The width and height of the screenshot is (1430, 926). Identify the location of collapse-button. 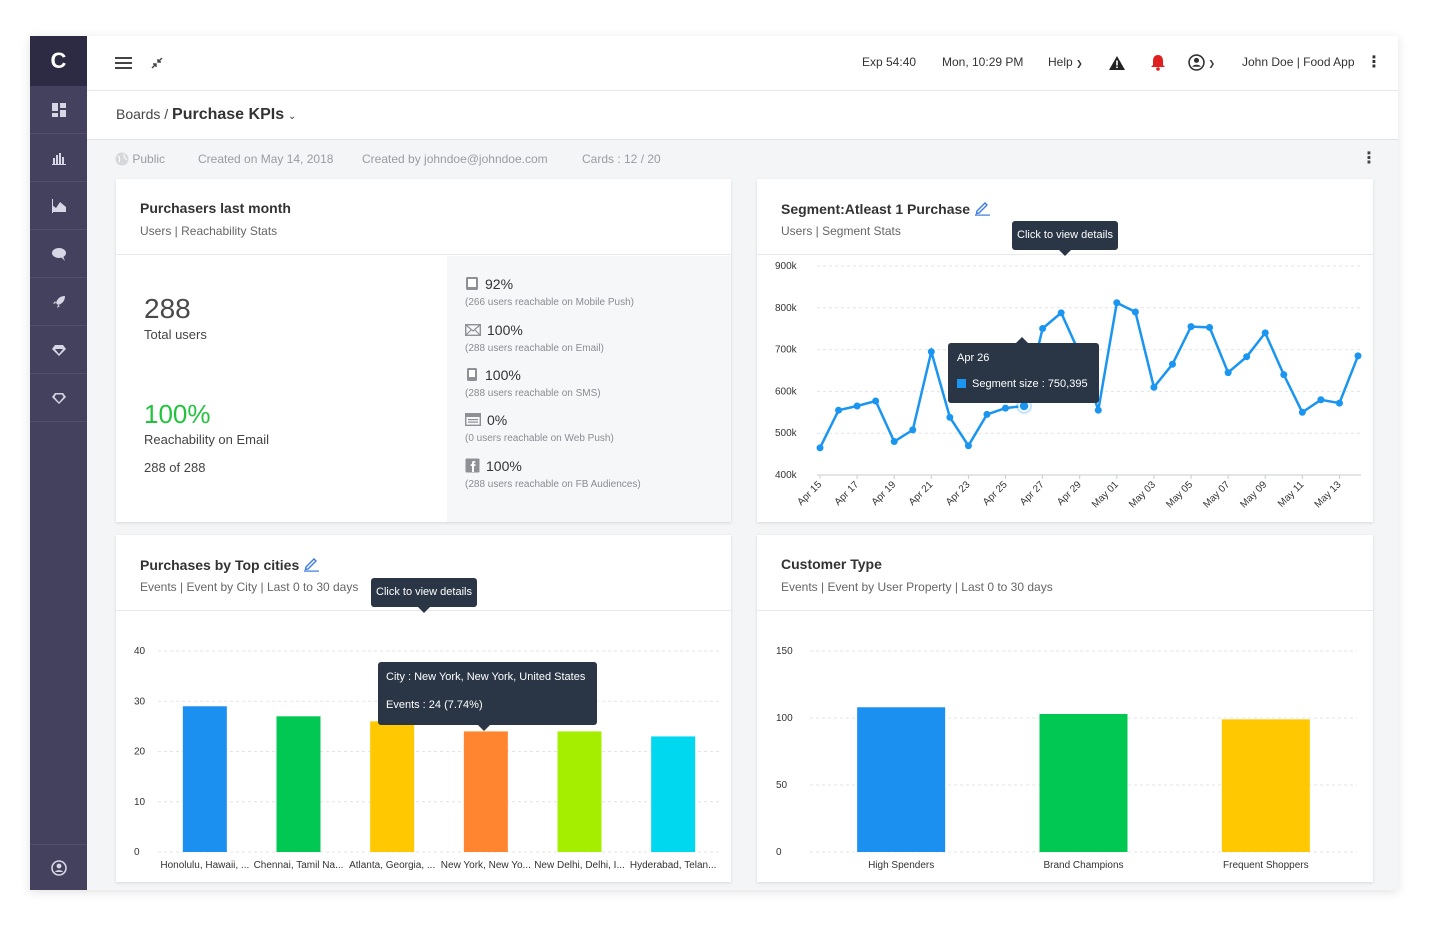
(157, 63).